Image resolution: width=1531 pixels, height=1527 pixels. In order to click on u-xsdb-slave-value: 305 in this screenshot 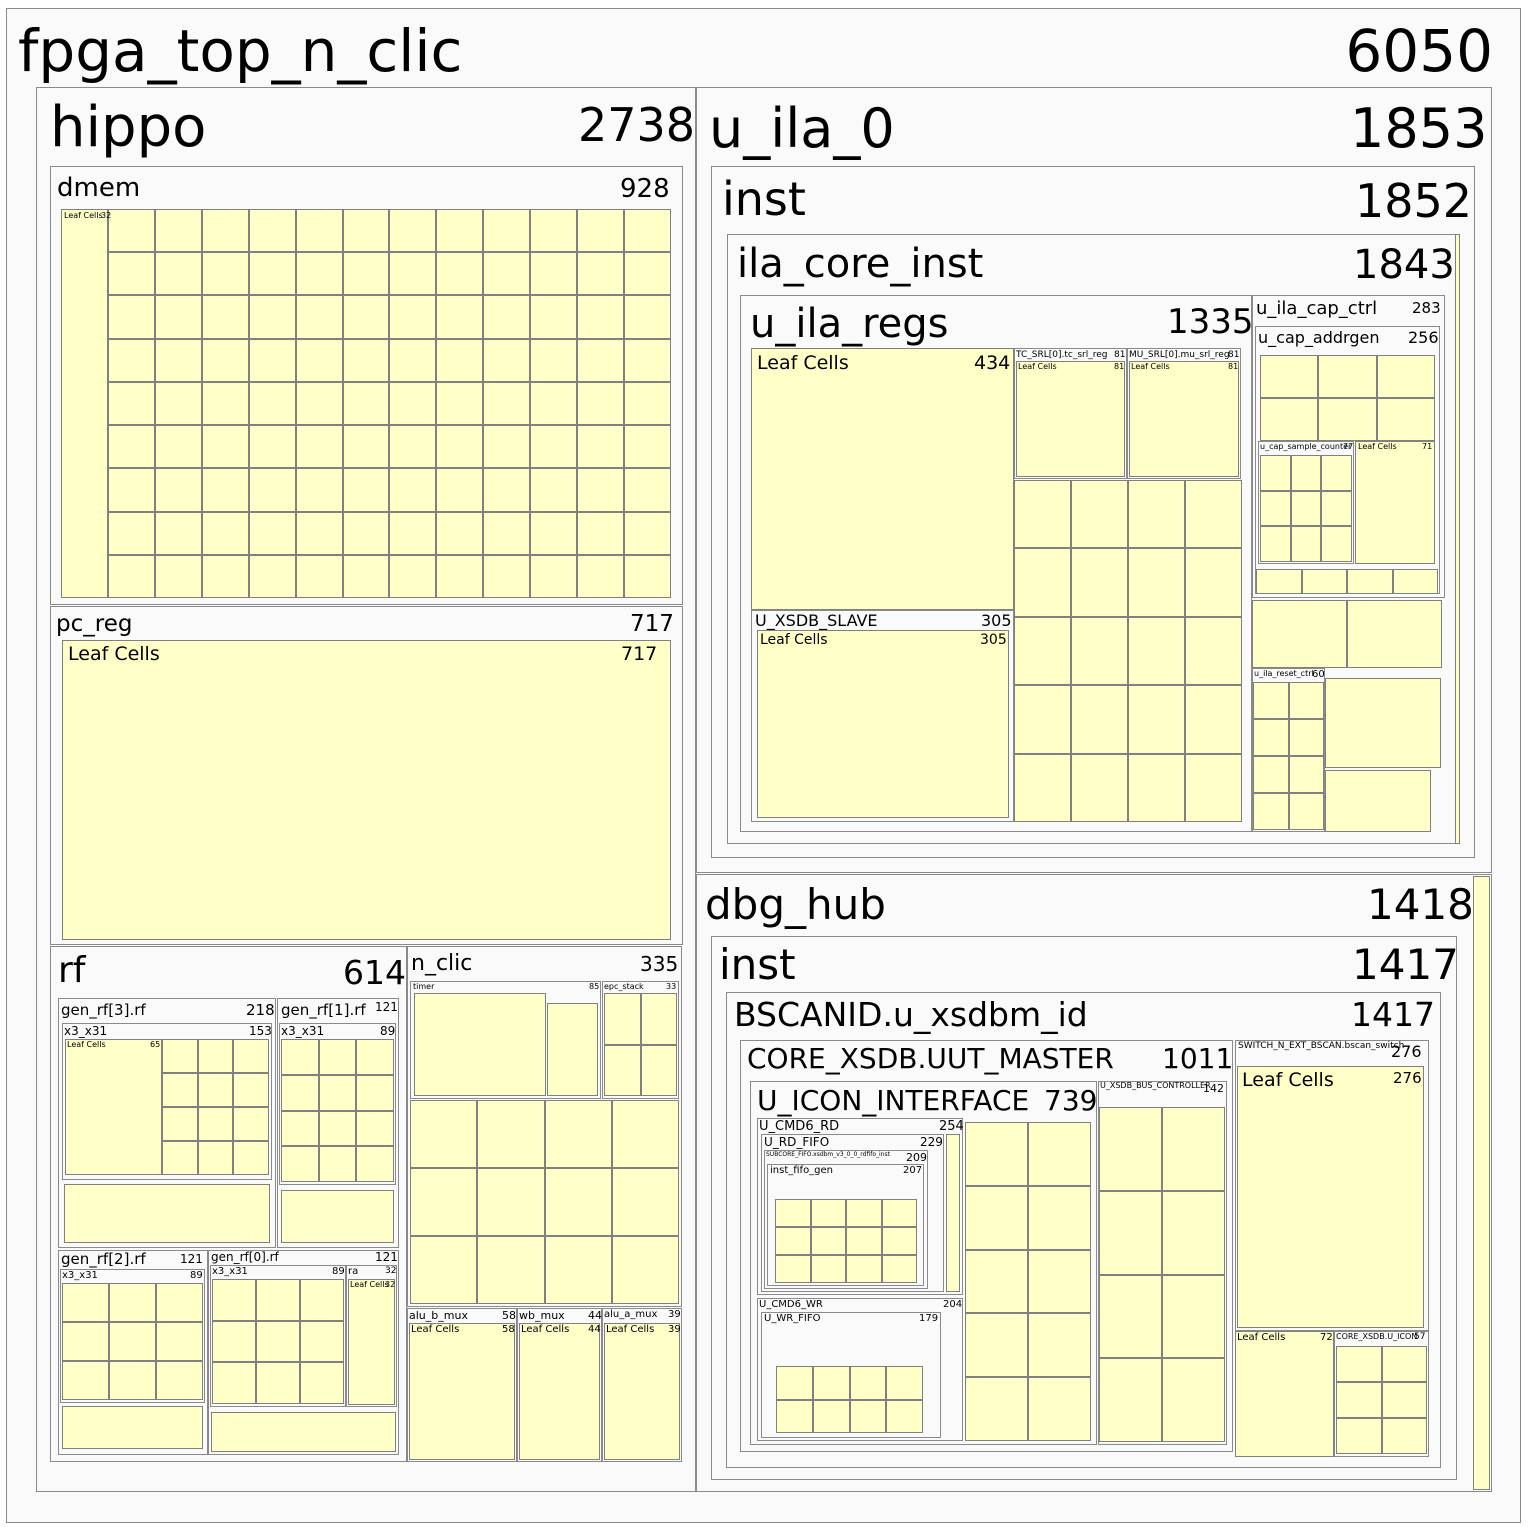, I will do `click(996, 620)`.